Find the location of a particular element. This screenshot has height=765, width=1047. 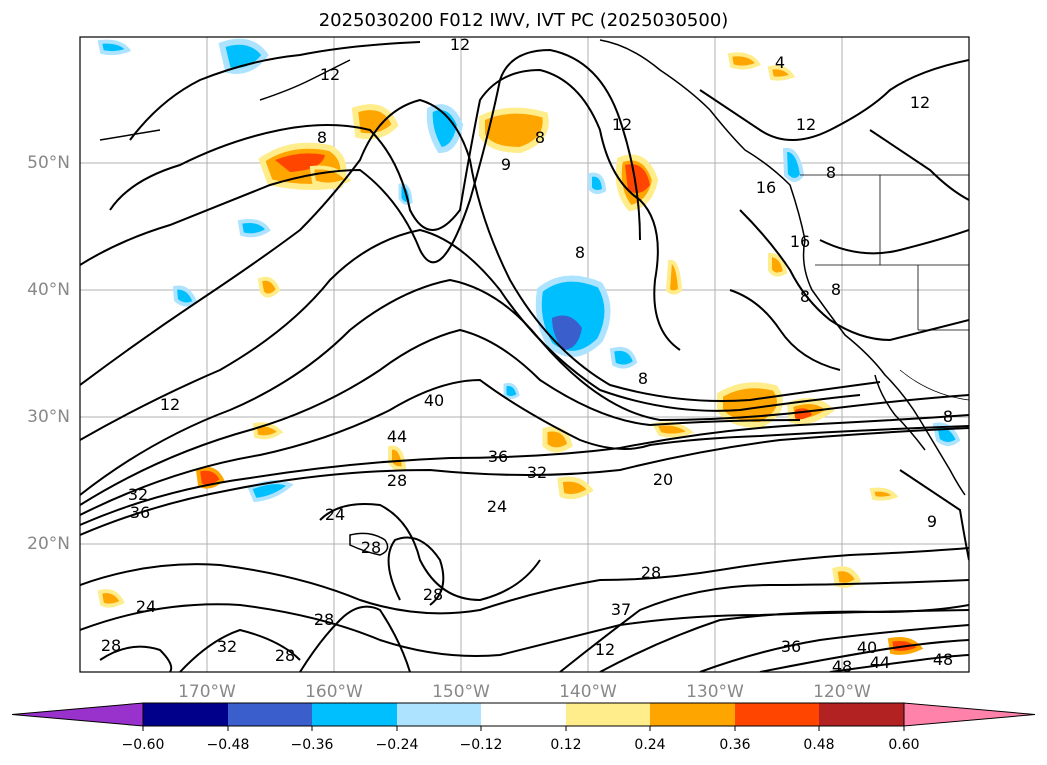

lat-tick-label: 50°N is located at coordinates (48, 163).